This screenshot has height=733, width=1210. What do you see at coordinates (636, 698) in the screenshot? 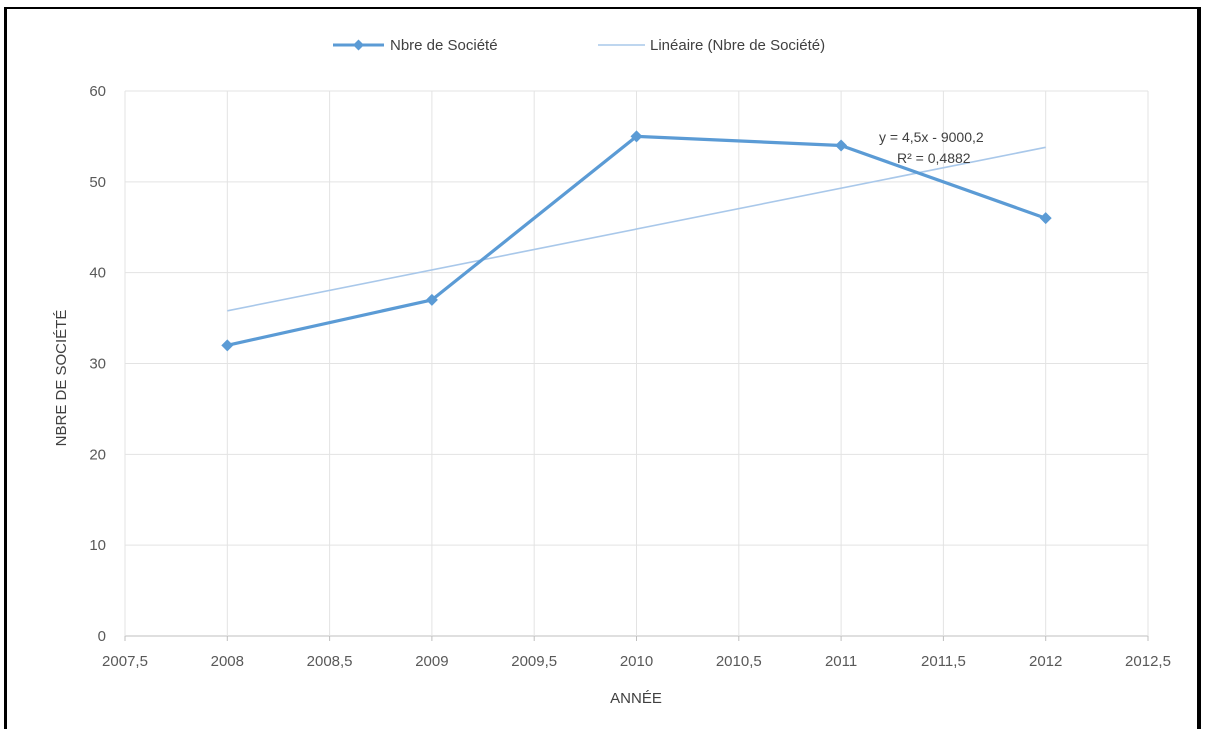
I see `x-axis-title: ANNÉE` at bounding box center [636, 698].